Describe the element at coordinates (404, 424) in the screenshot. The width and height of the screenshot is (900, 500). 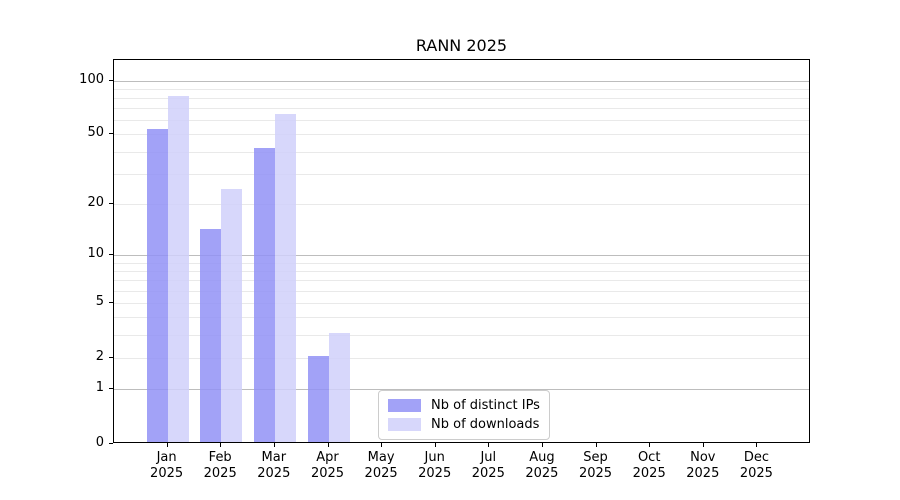
I see `legend-swatch-downloads` at that location.